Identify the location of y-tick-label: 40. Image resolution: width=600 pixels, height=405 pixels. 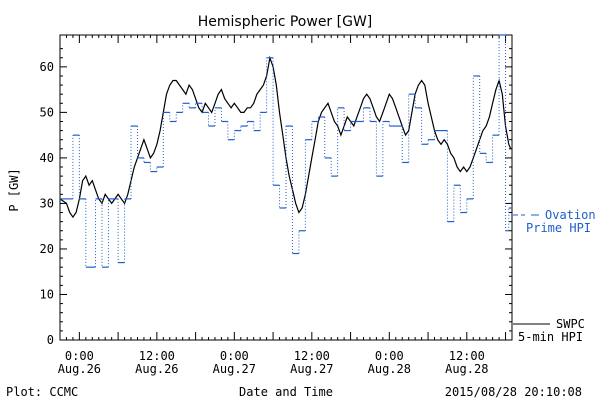
(47, 158).